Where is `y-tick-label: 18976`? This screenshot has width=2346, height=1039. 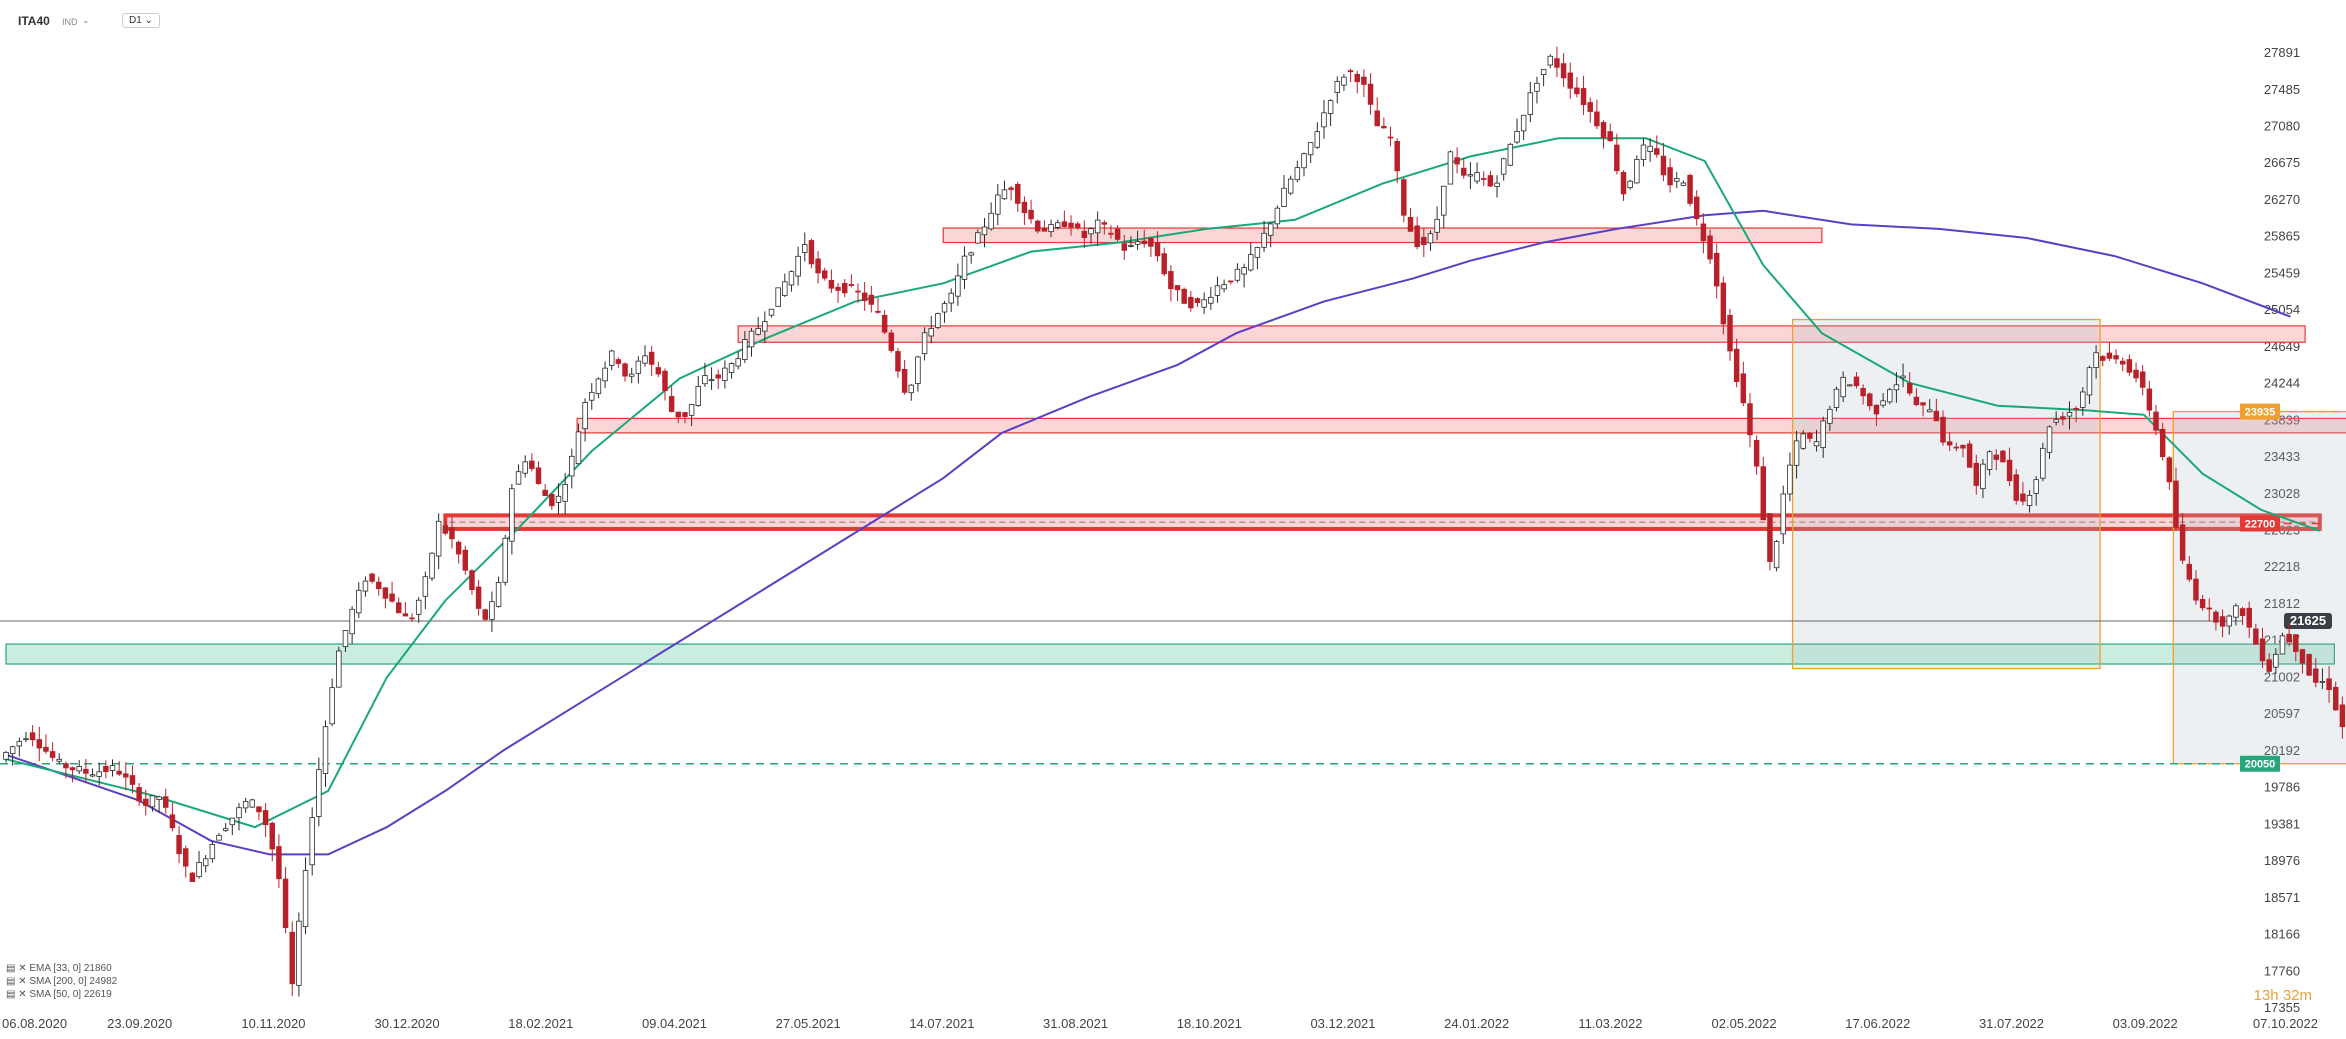 y-tick-label: 18976 is located at coordinates (2282, 860).